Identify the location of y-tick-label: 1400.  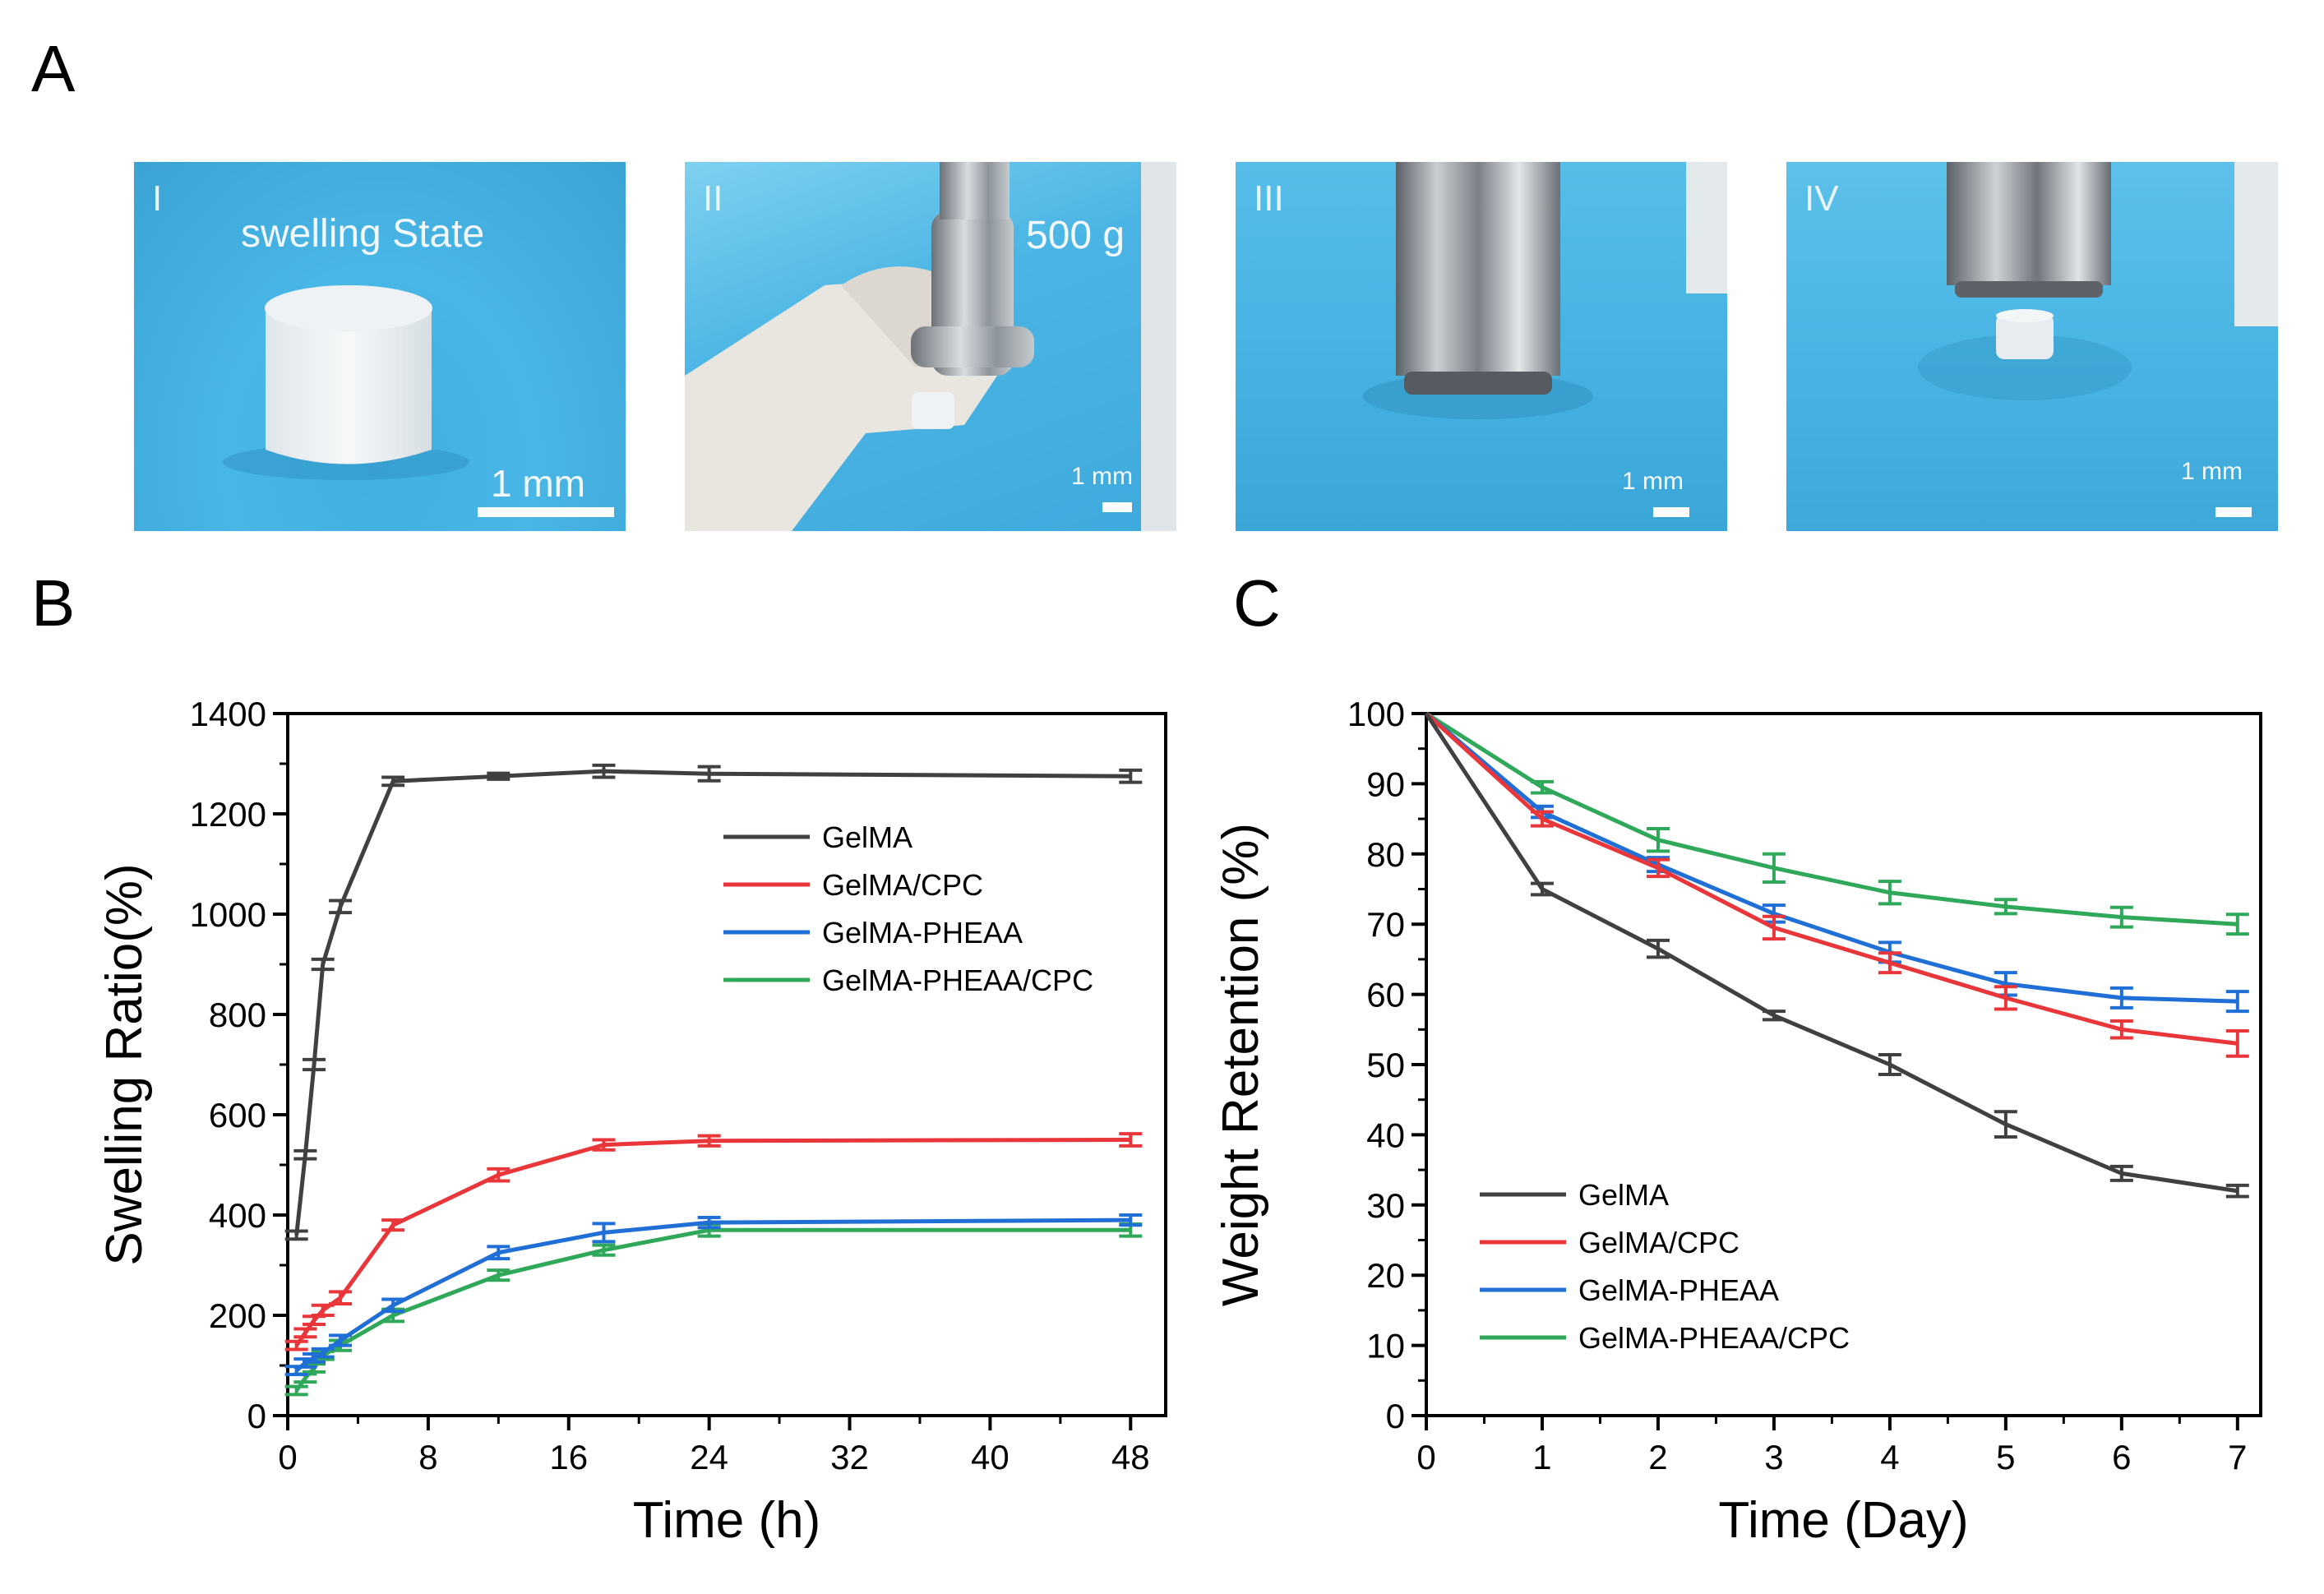
(228, 714).